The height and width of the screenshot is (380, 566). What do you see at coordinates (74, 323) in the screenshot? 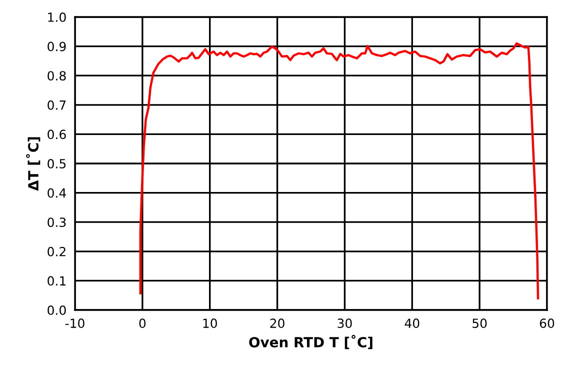
I see `x-tick-label: -10` at bounding box center [74, 323].